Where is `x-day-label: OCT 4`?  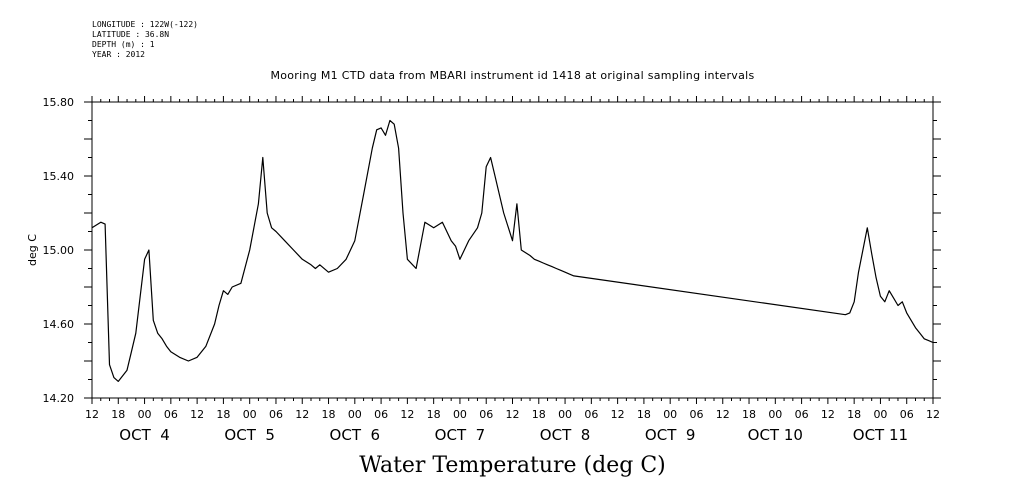 x-day-label: OCT 4 is located at coordinates (144, 435).